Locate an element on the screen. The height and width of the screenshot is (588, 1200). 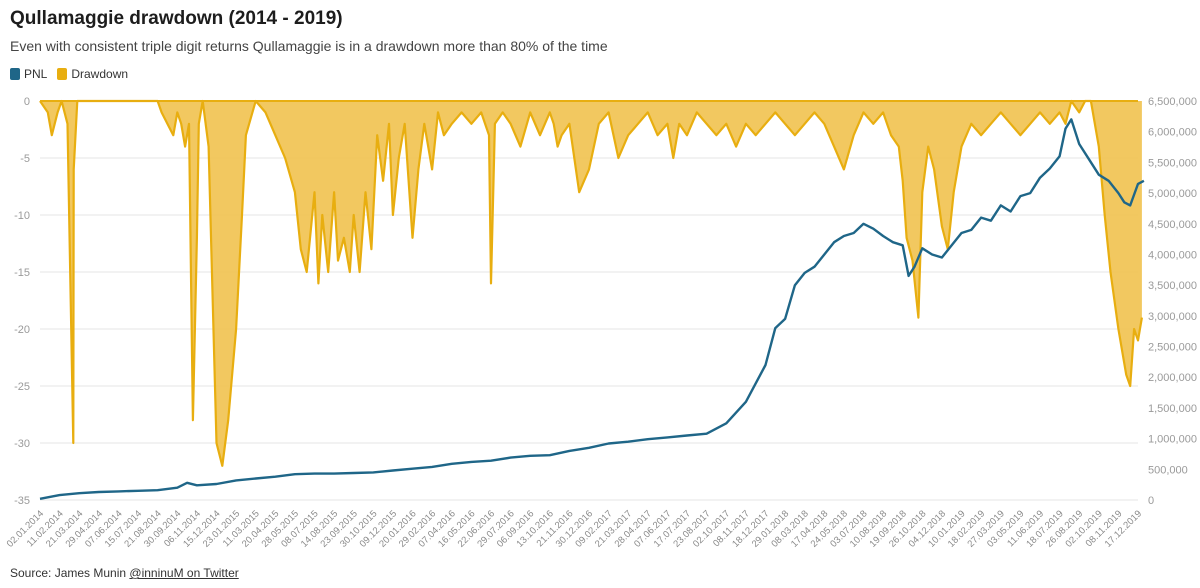
right-tick-label: 4,000,000 is located at coordinates (1172, 255).